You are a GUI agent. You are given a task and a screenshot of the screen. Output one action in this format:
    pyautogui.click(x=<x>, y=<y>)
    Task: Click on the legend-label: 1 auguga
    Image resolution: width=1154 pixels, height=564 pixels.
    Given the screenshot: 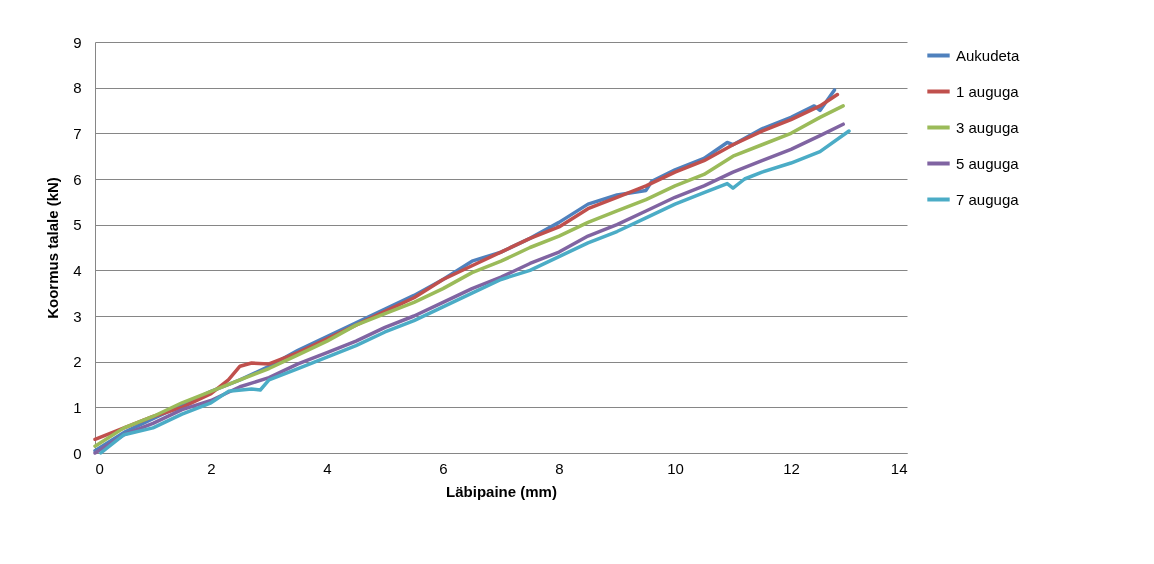 What is the action you would take?
    pyautogui.click(x=988, y=91)
    